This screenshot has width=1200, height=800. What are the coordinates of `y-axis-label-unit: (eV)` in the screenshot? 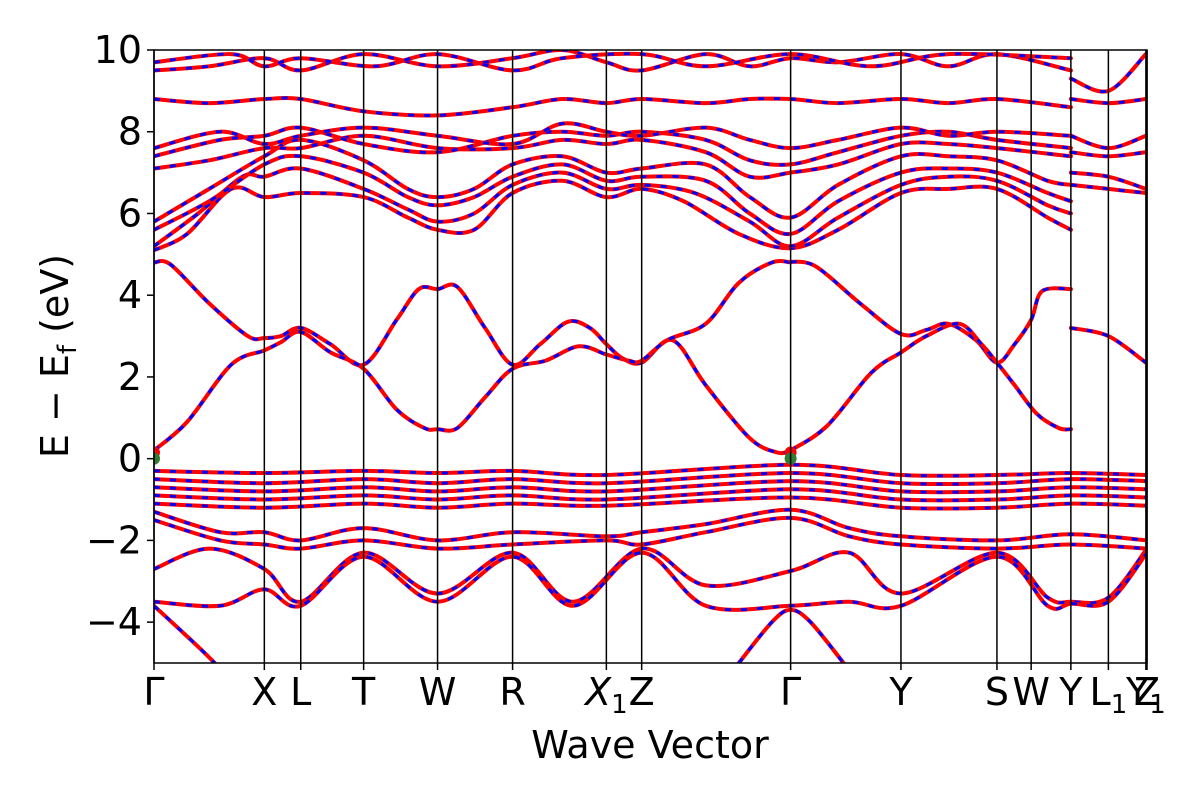 It's located at (55, 299).